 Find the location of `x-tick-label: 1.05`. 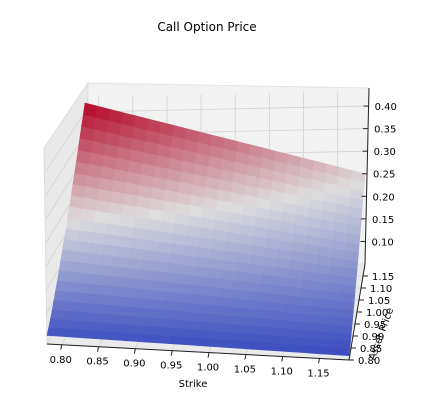

x-tick-label: 1.05 is located at coordinates (245, 370).